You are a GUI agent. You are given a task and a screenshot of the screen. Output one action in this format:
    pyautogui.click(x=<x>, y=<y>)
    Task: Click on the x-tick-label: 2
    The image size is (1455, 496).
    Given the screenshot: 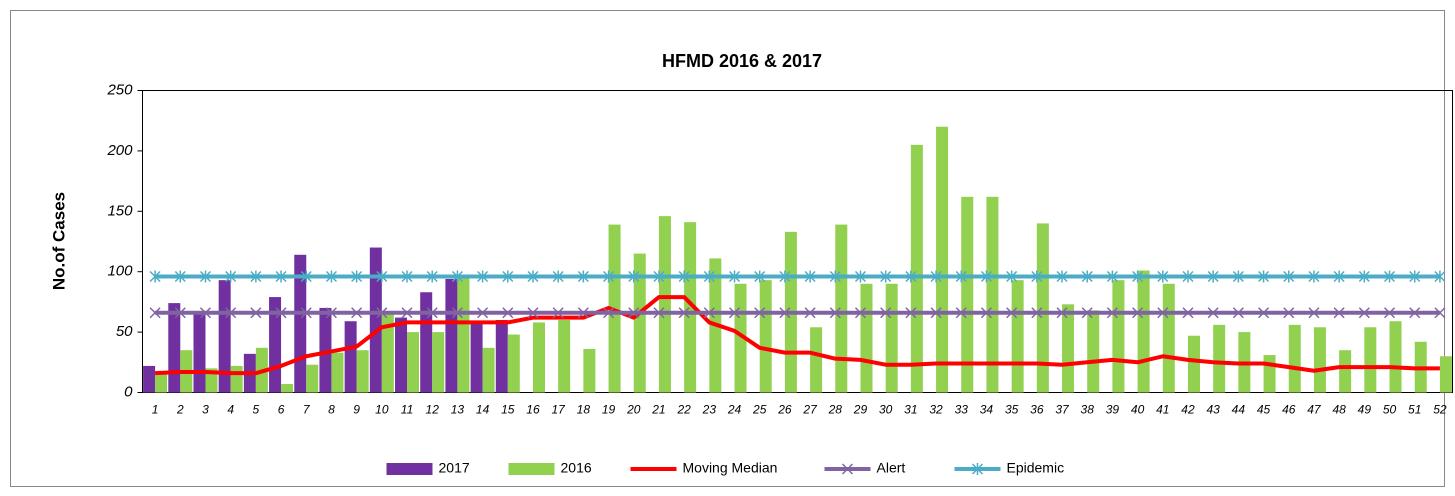 What is the action you would take?
    pyautogui.click(x=180, y=410)
    